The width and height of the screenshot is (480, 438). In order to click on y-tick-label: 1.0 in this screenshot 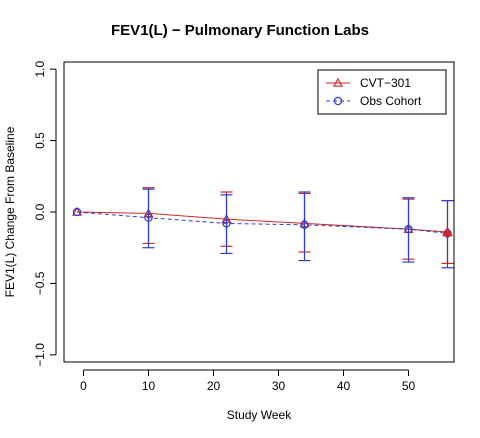, I will do `click(40, 68)`.